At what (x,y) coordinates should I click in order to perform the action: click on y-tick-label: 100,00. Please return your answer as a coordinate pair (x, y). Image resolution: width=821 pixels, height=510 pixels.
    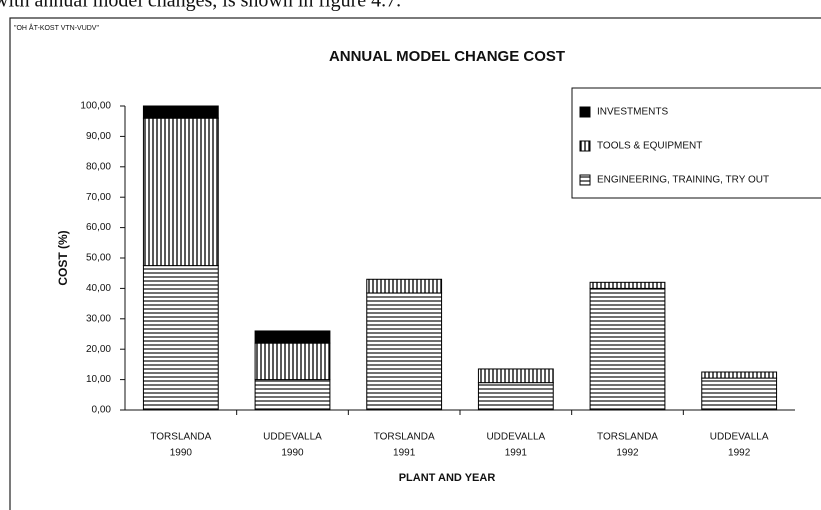
    Looking at the image, I should click on (95, 106).